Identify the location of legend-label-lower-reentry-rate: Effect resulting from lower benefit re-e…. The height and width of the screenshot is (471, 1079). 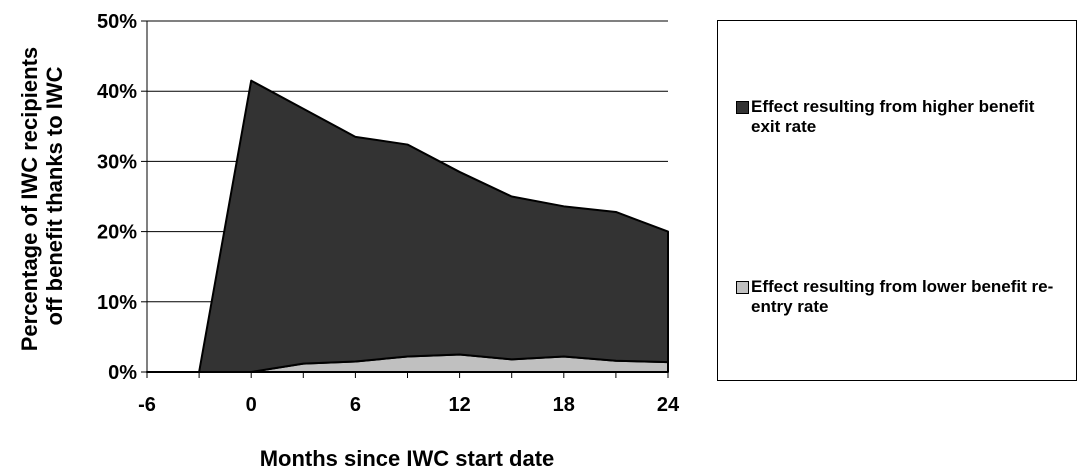
(902, 296).